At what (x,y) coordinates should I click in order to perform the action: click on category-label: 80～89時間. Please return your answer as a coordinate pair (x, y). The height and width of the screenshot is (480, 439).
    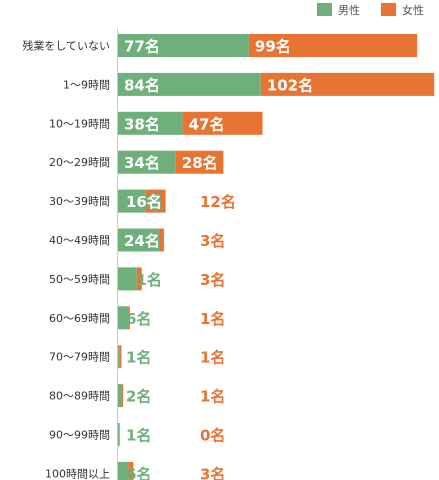
    Looking at the image, I should click on (79, 396).